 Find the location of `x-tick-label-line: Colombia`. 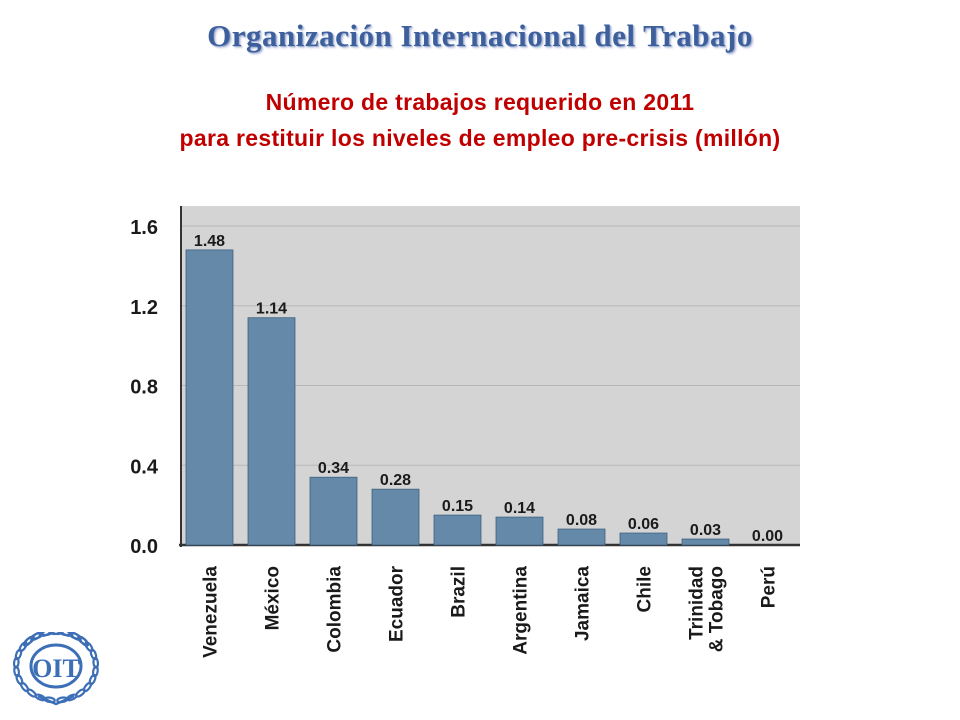

x-tick-label-line: Colombia is located at coordinates (335, 609).